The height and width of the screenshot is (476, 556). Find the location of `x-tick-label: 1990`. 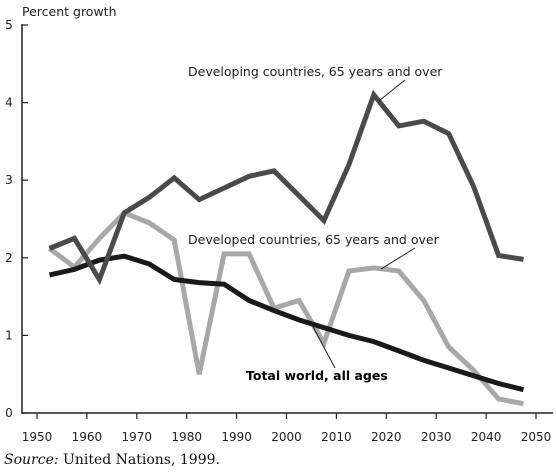

x-tick-label: 1990 is located at coordinates (236, 437).